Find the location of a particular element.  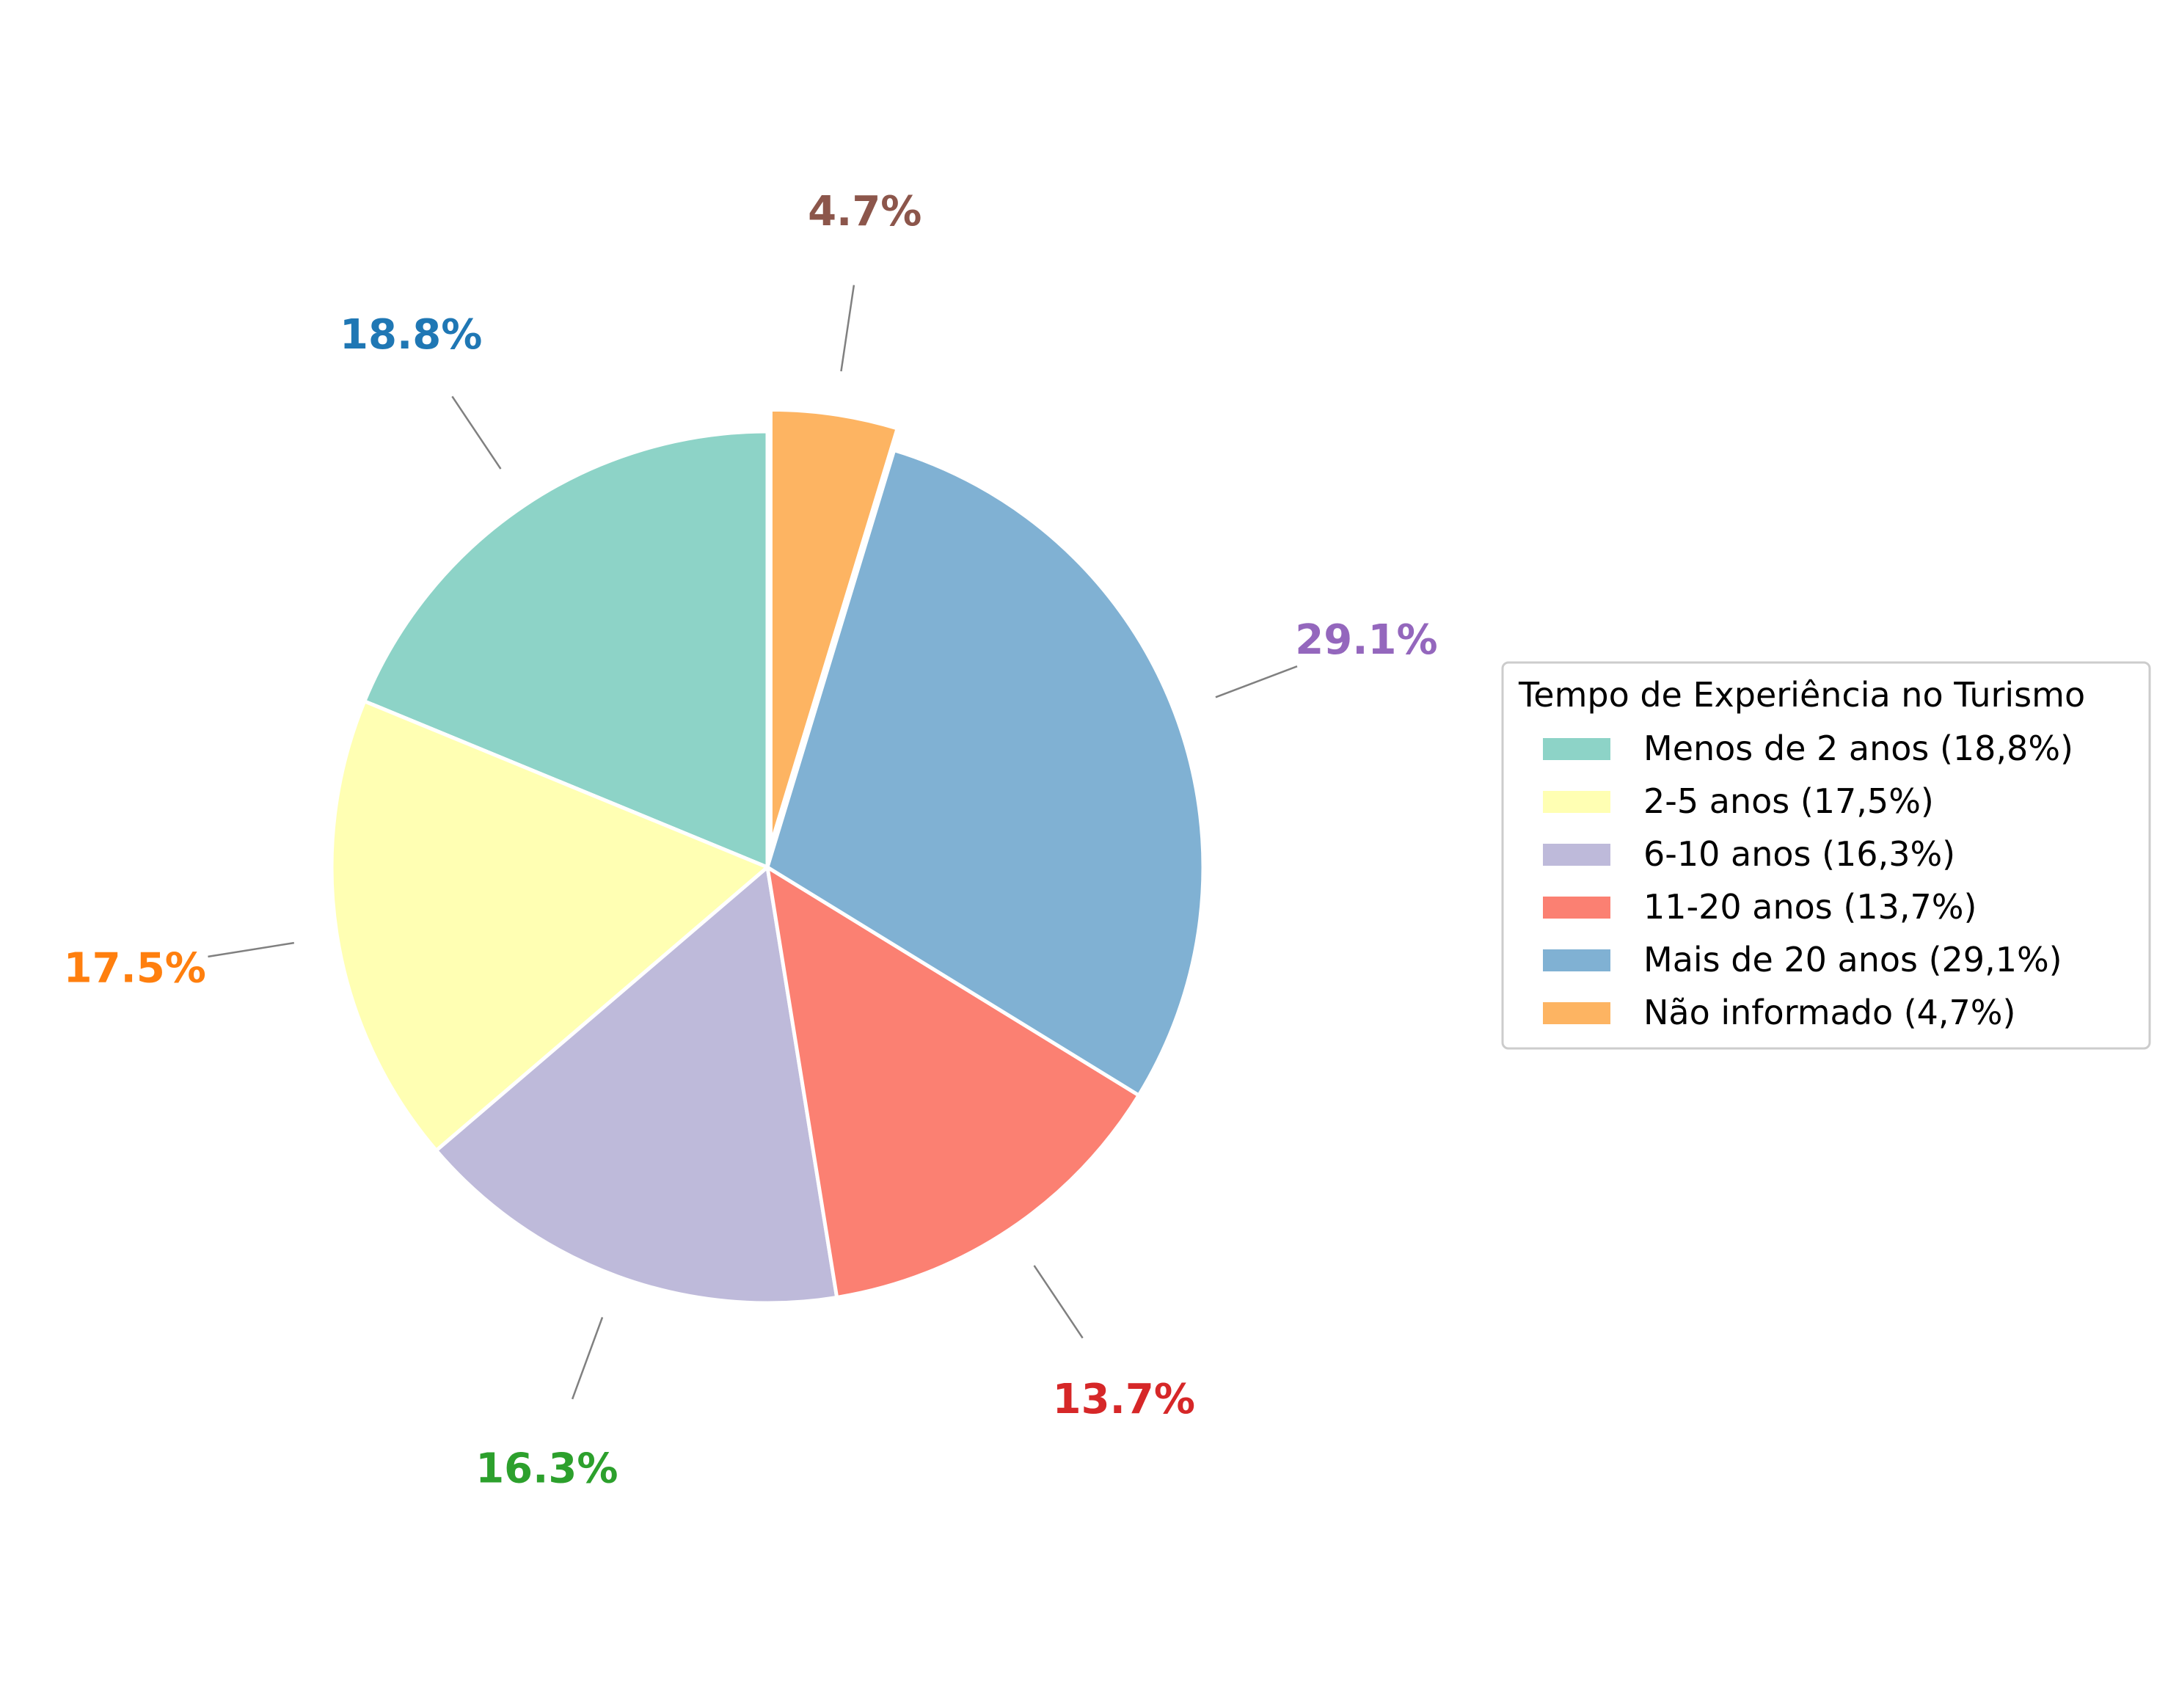

legend-label-3: 11-20 anos (13,7%) is located at coordinates (1810, 907).